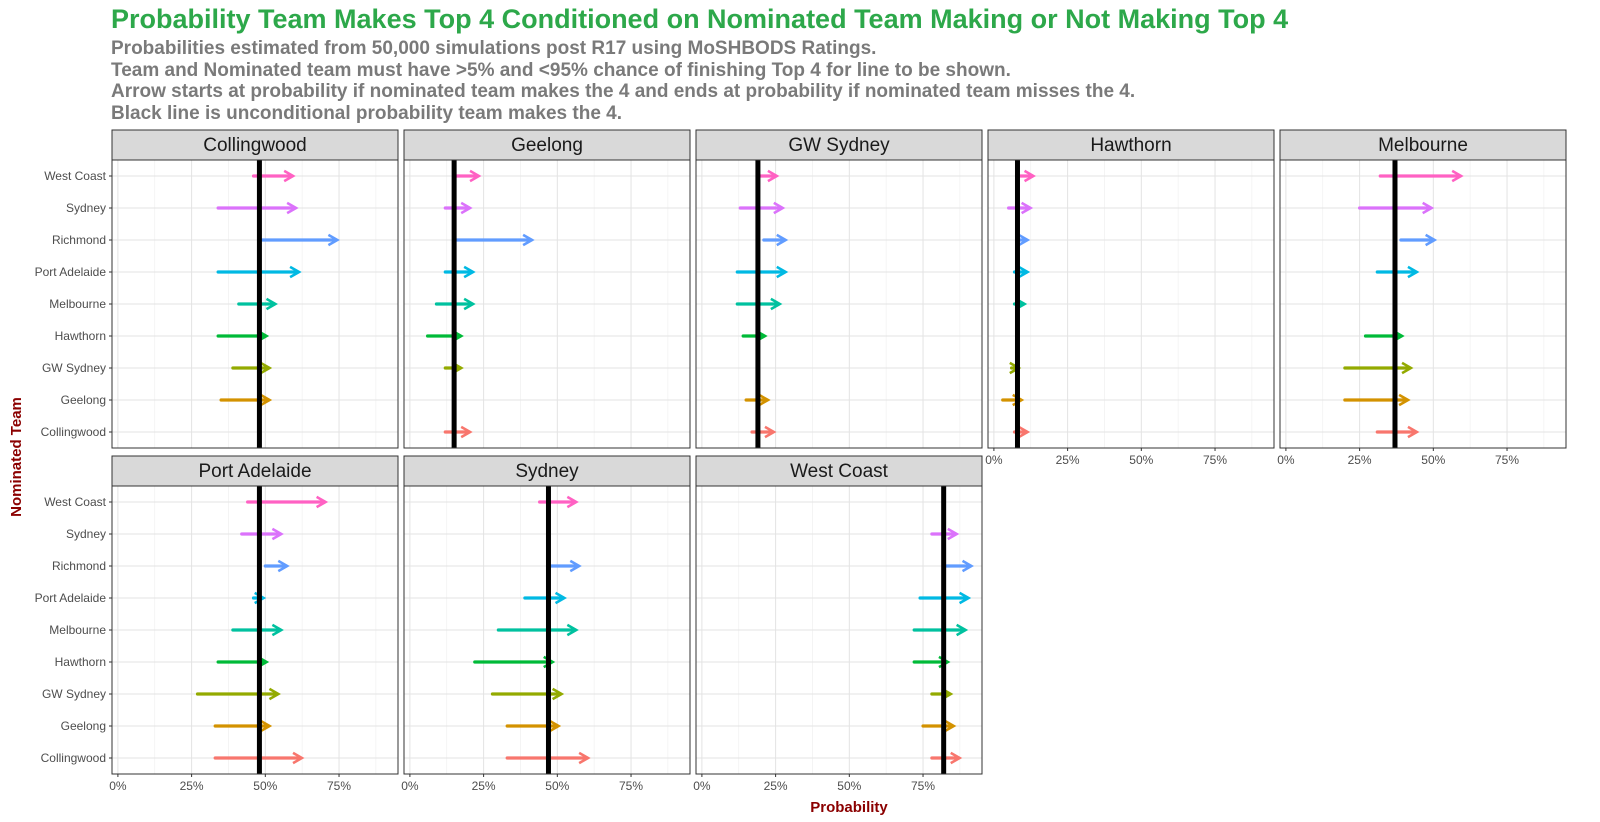 The height and width of the screenshot is (822, 1600). I want to click on panel-west-coast: West Coast, so click(839, 615).